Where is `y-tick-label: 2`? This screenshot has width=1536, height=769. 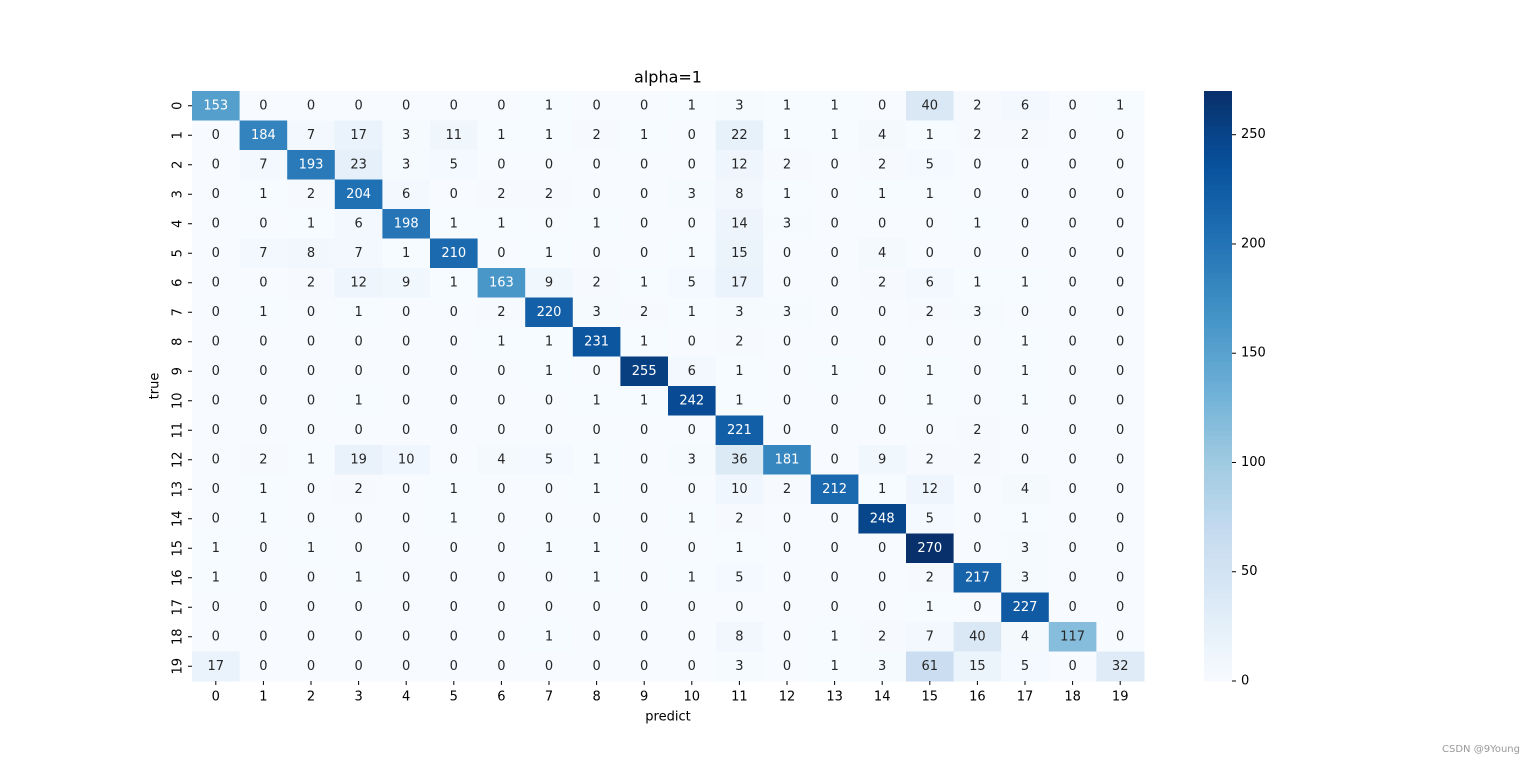 y-tick-label: 2 is located at coordinates (178, 165).